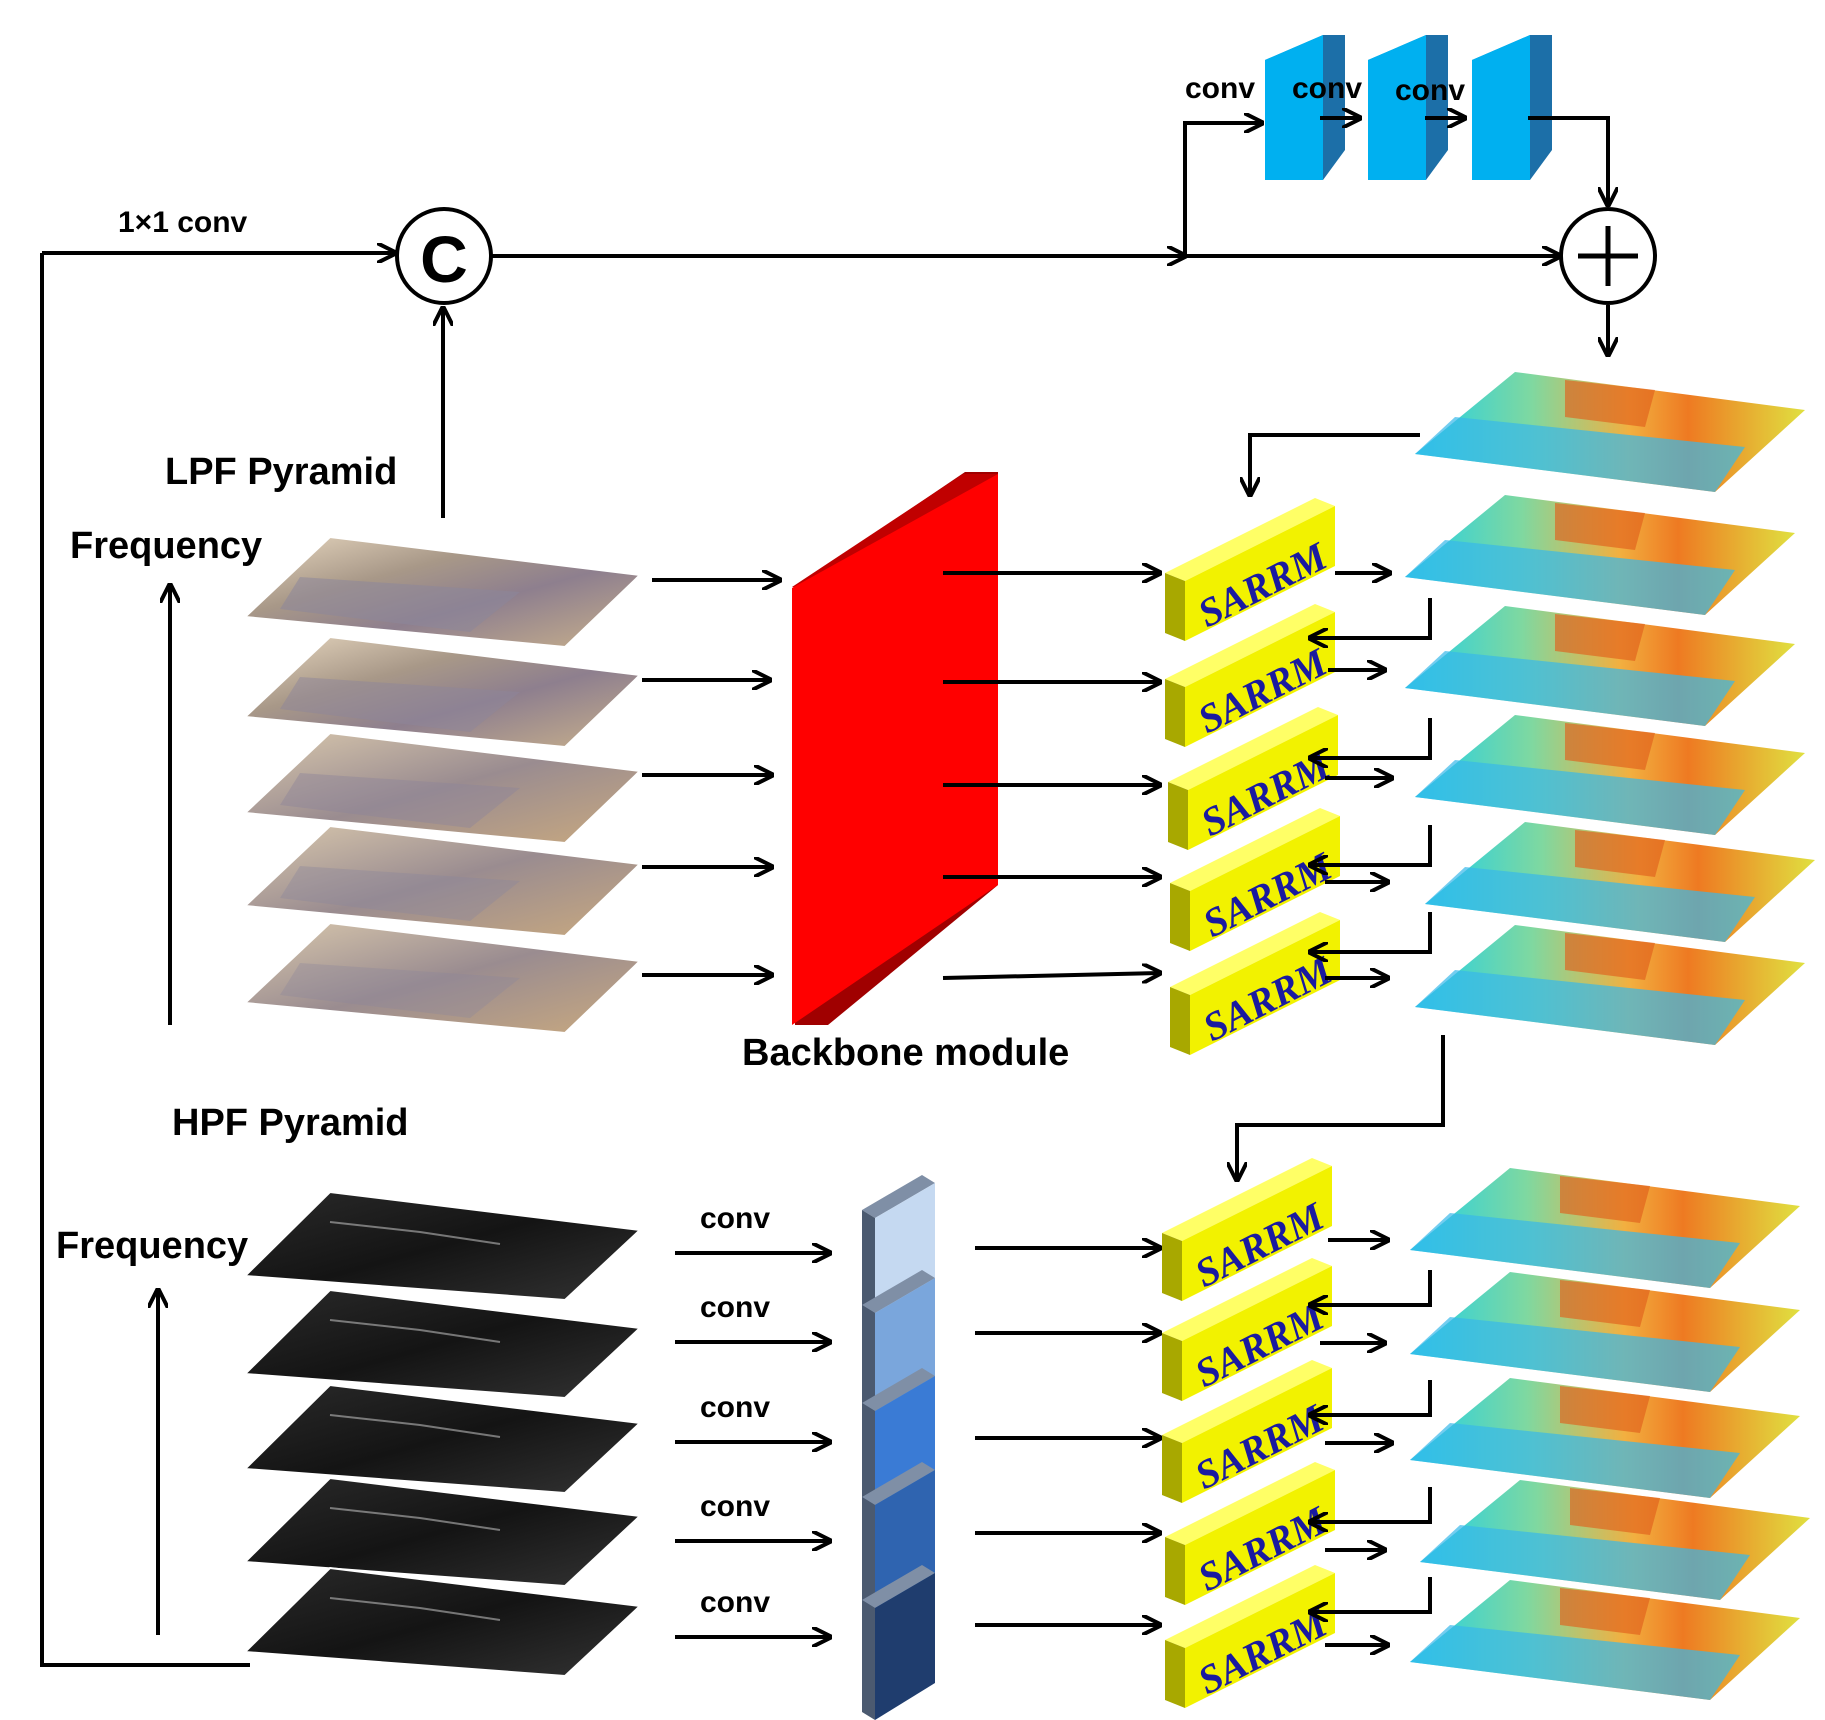 The width and height of the screenshot is (1825, 1720). I want to click on concat-circle, so click(444, 256).